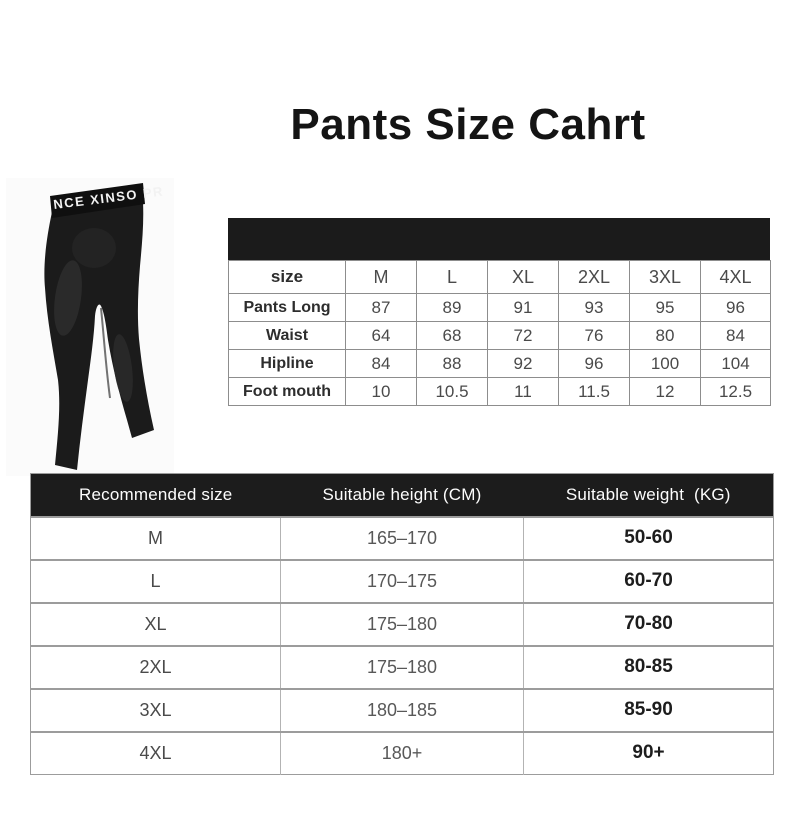 Image resolution: width=800 pixels, height=821 pixels. Describe the element at coordinates (452, 335) in the screenshot. I see `table-cell: 68` at that location.